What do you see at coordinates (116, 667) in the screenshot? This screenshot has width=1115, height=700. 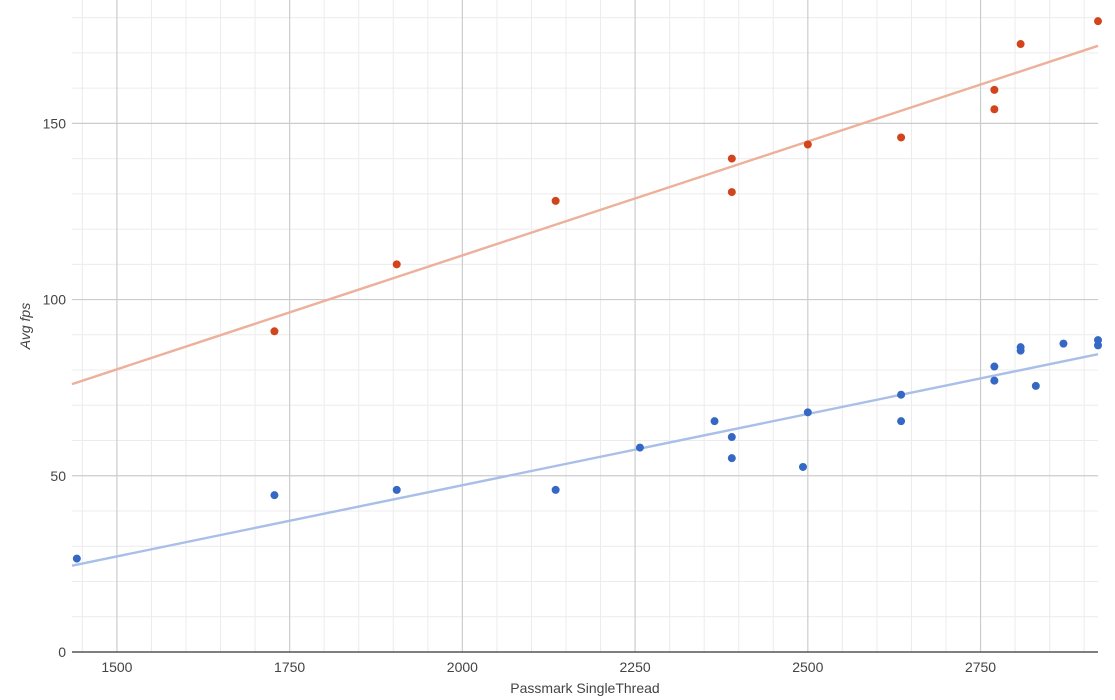 I see `x-tick-label: 1500` at bounding box center [116, 667].